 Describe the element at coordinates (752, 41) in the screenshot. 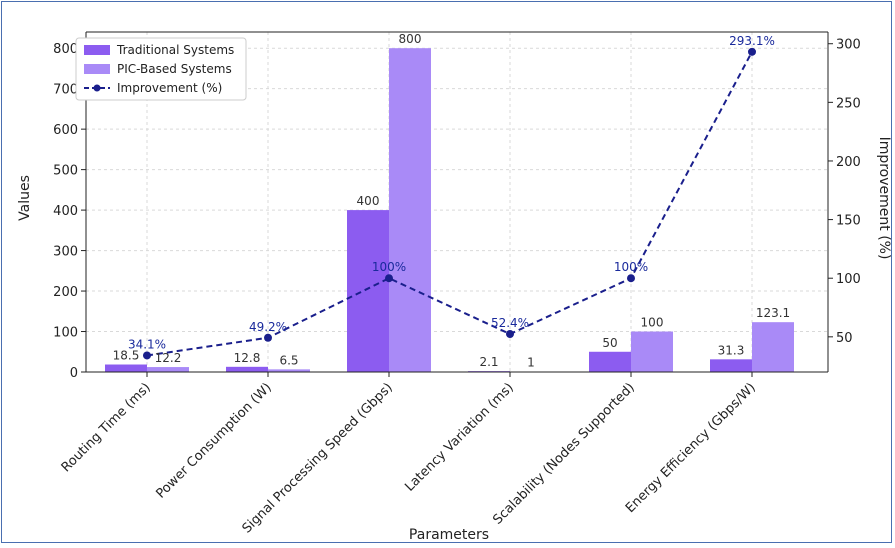

I see `improvement-label: 293.1%` at that location.